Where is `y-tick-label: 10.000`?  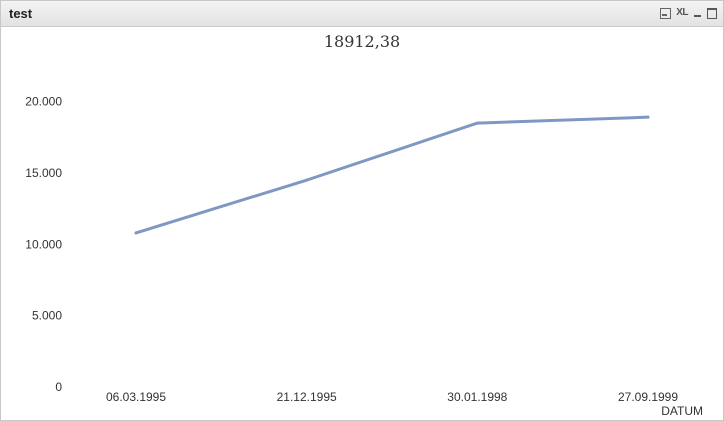 y-tick-label: 10.000 is located at coordinates (43, 244).